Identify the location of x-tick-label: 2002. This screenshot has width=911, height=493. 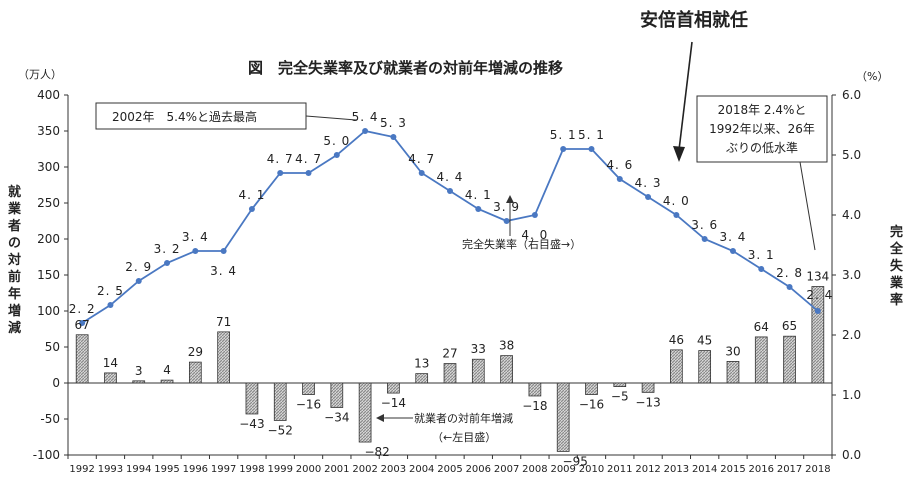
(364, 469).